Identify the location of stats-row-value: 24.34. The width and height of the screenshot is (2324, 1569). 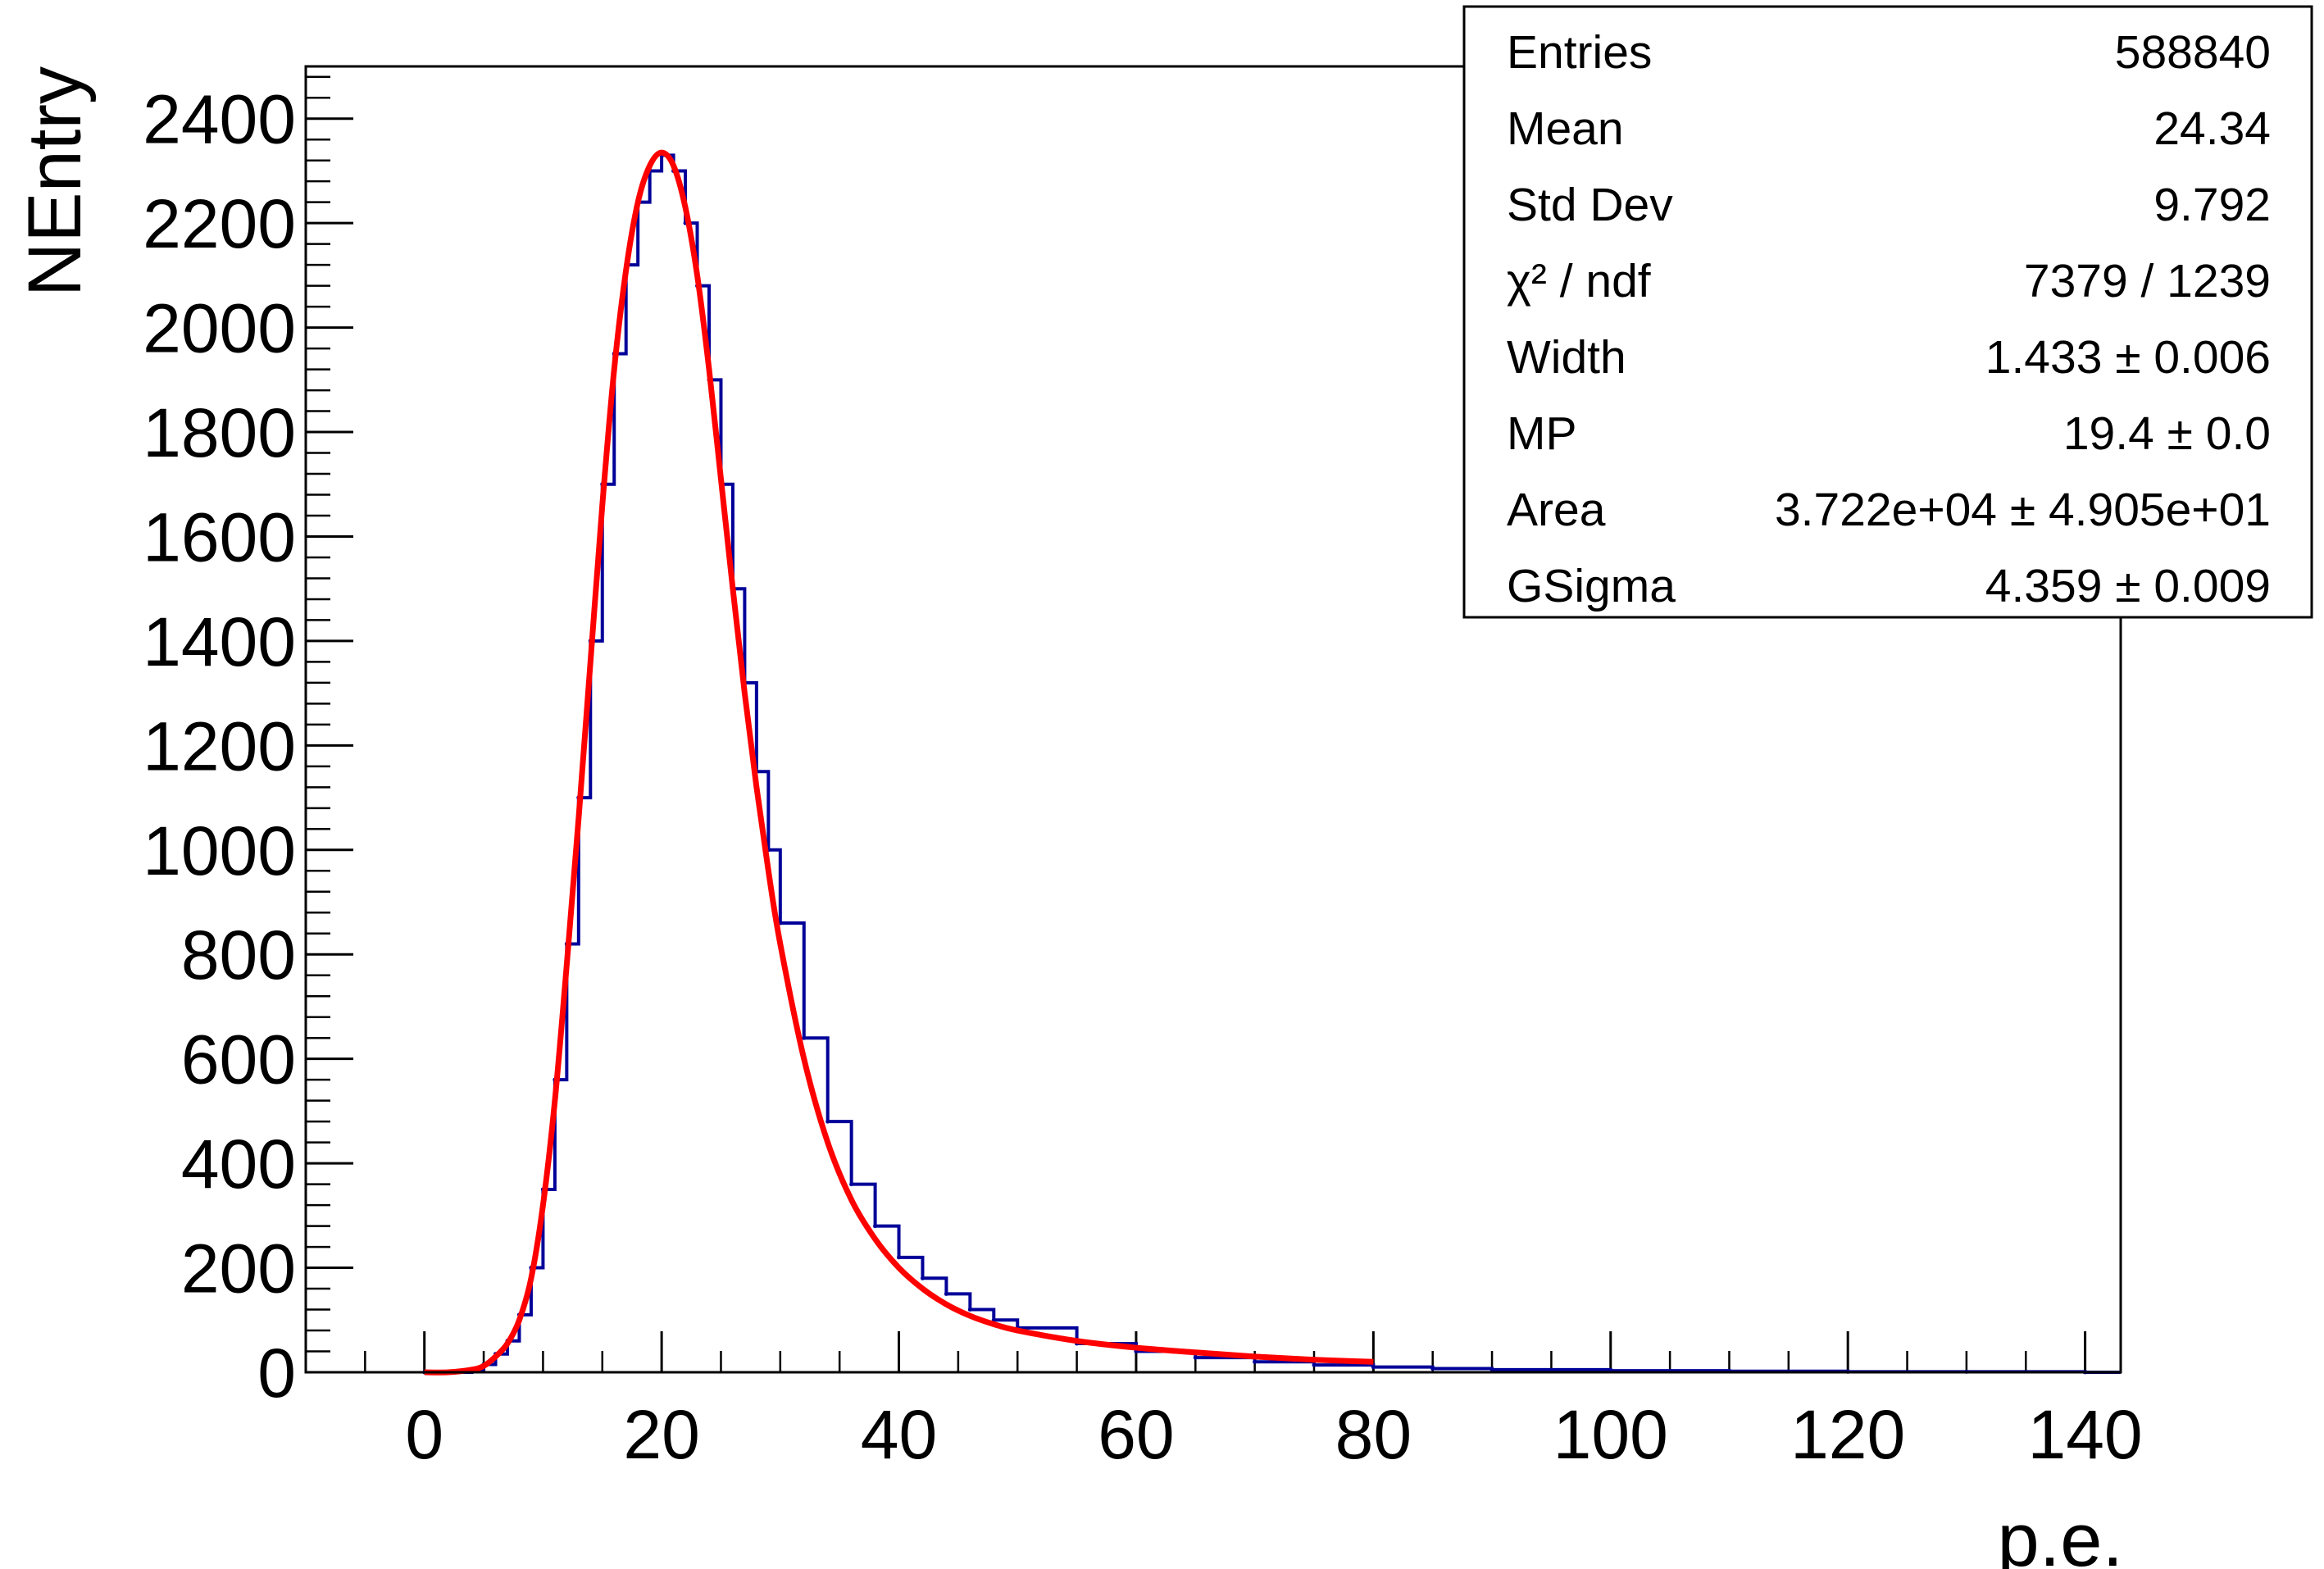
(2212, 128).